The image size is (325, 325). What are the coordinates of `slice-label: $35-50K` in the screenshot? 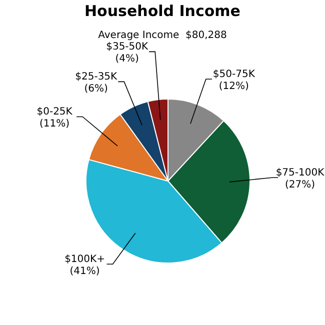 It's located at (127, 47).